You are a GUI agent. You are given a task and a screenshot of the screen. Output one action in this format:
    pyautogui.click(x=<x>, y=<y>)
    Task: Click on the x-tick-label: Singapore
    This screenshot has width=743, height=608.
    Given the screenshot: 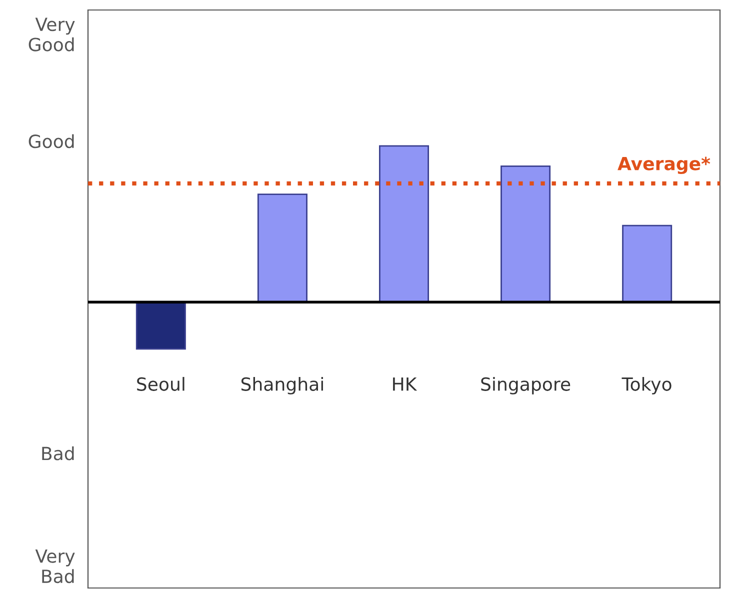 What is the action you would take?
    pyautogui.click(x=525, y=385)
    